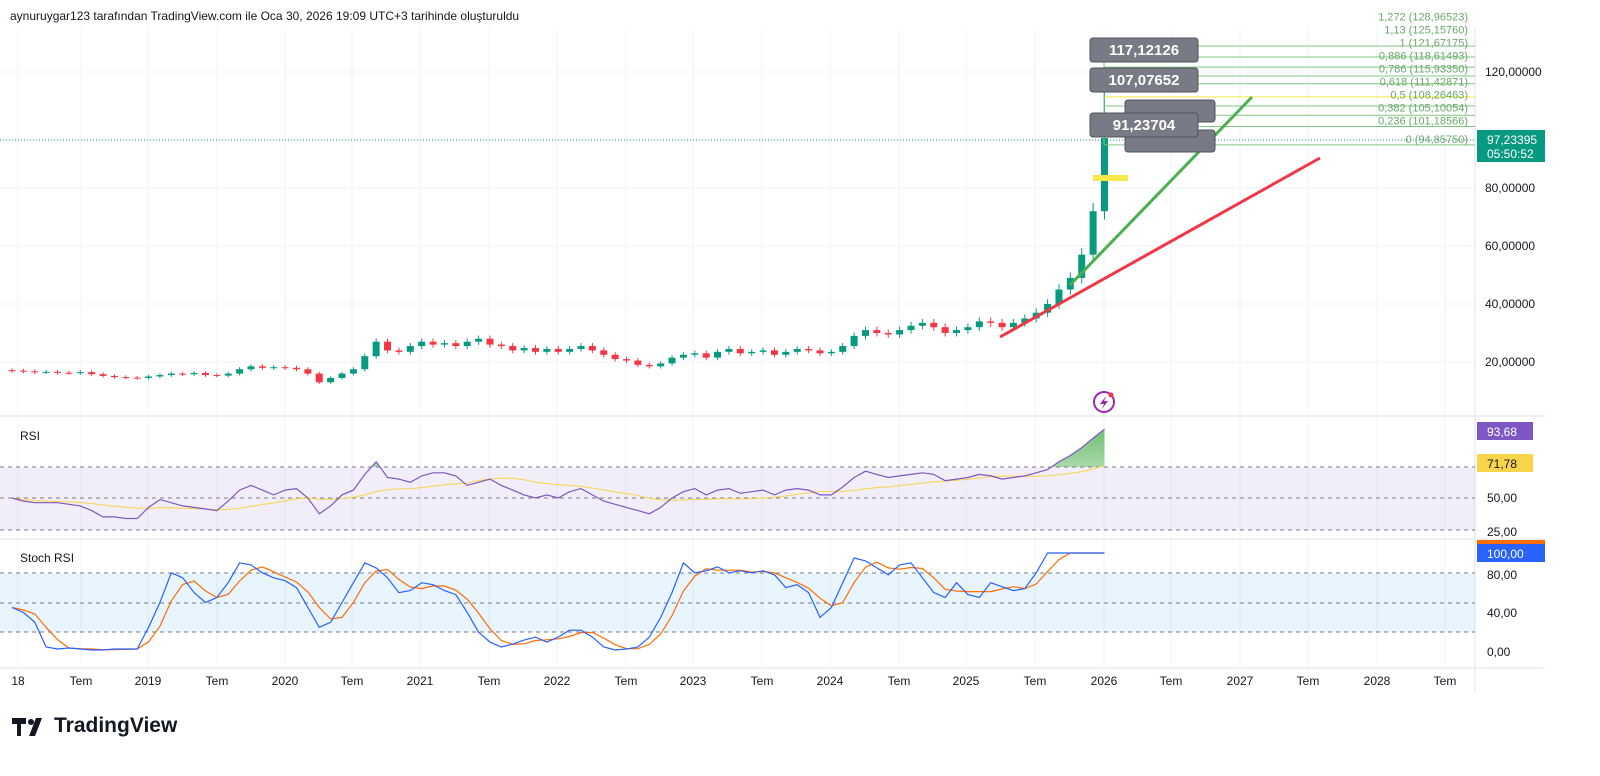  I want to click on bar-countdown: 05:50:52, so click(1510, 154).